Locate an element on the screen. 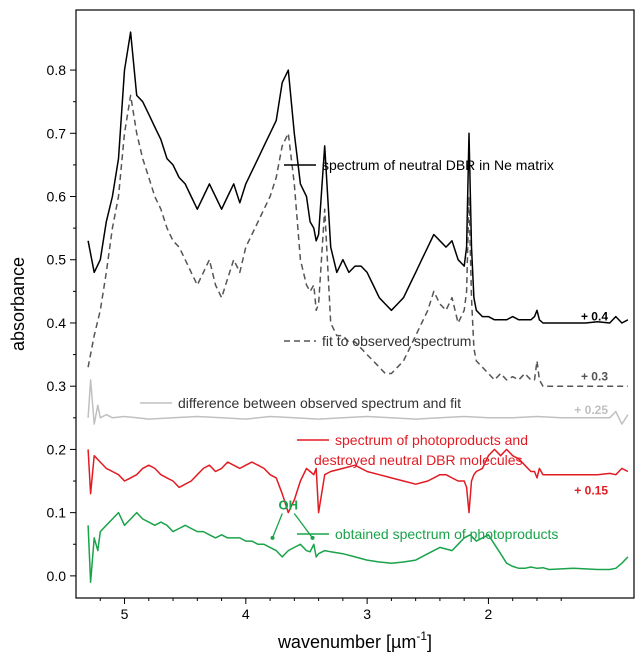 This screenshot has width=639, height=658. y-axis: 0.0 0.1 0.2 0.3 0.4 0.5 0.6 0.7 0.8 is located at coordinates (61, 323).